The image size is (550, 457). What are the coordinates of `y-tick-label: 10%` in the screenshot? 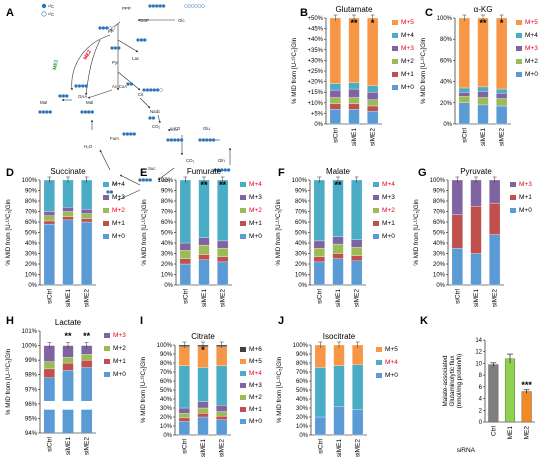 It's located at (166, 427).